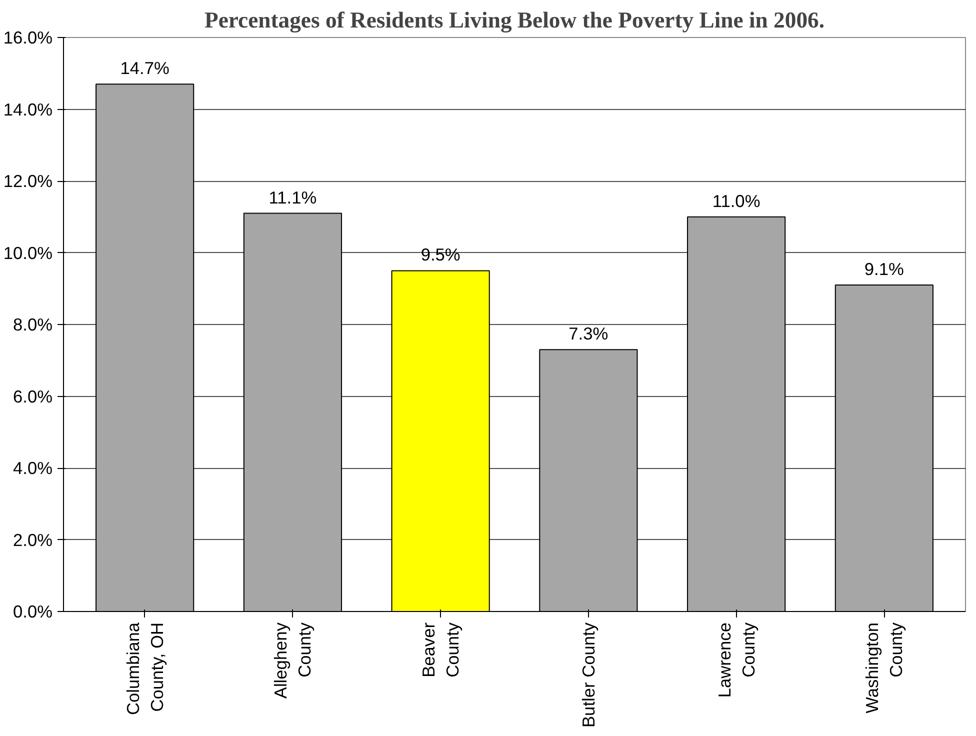 The height and width of the screenshot is (736, 976). Describe the element at coordinates (33, 468) in the screenshot. I see `y-tick-label: 4.0%` at that location.